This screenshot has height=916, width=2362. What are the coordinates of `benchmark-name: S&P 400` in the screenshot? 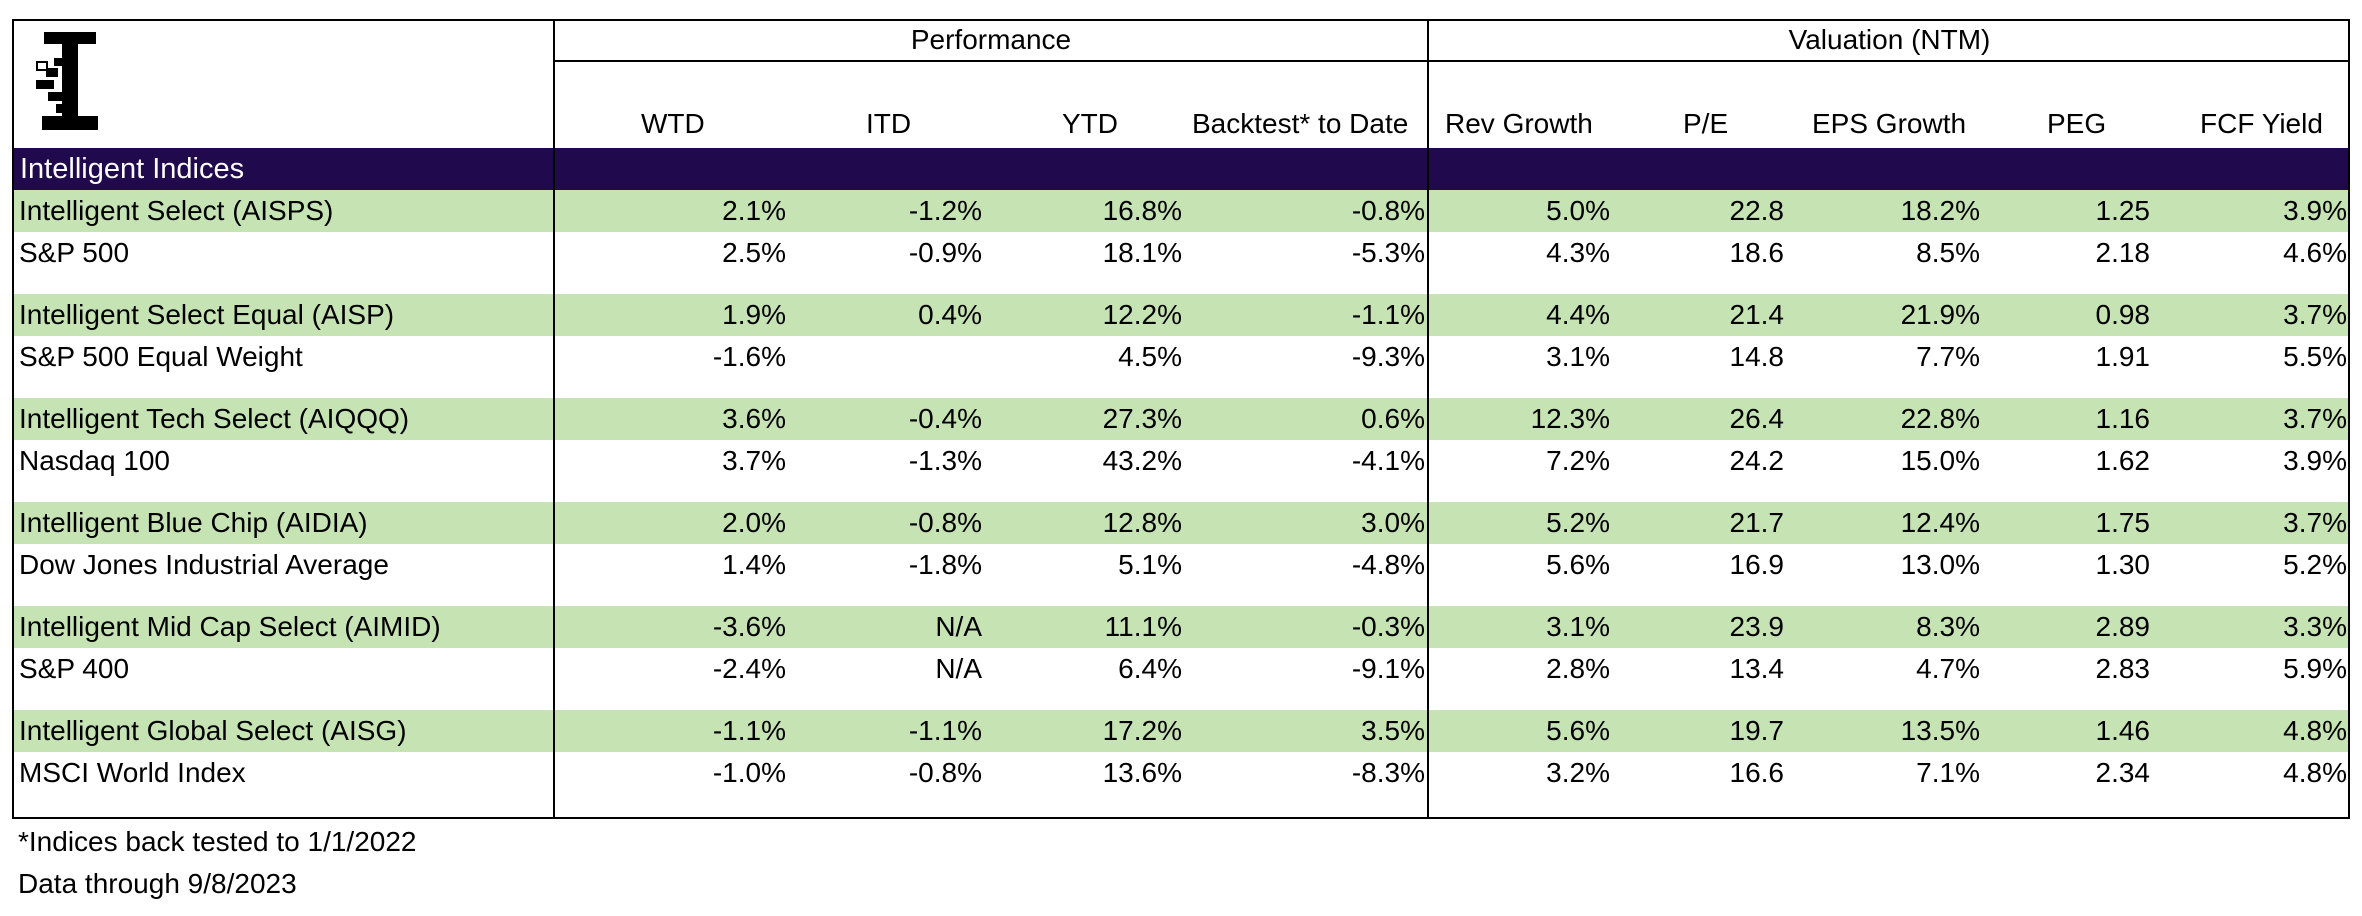 It's located at (74, 668).